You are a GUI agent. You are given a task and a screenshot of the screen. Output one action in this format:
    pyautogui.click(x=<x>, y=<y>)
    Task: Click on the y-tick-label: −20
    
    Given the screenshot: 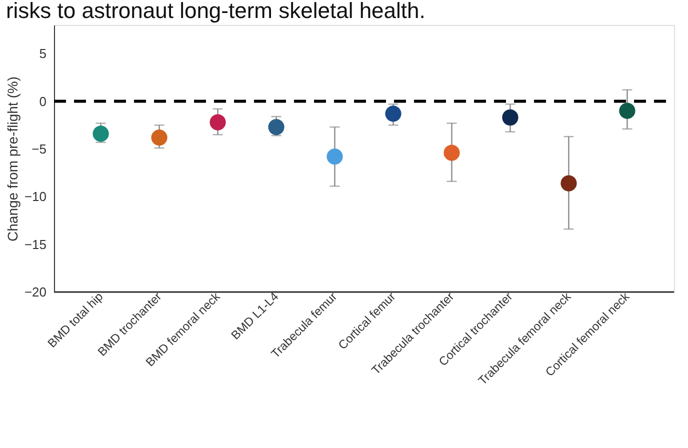 What is the action you would take?
    pyautogui.click(x=35, y=292)
    